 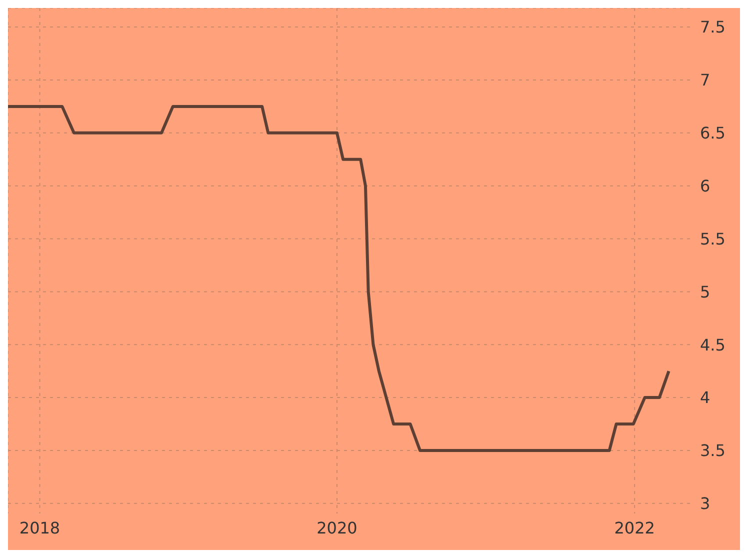 What do you see at coordinates (713, 450) in the screenshot?
I see `y-tick-label: 3.5` at bounding box center [713, 450].